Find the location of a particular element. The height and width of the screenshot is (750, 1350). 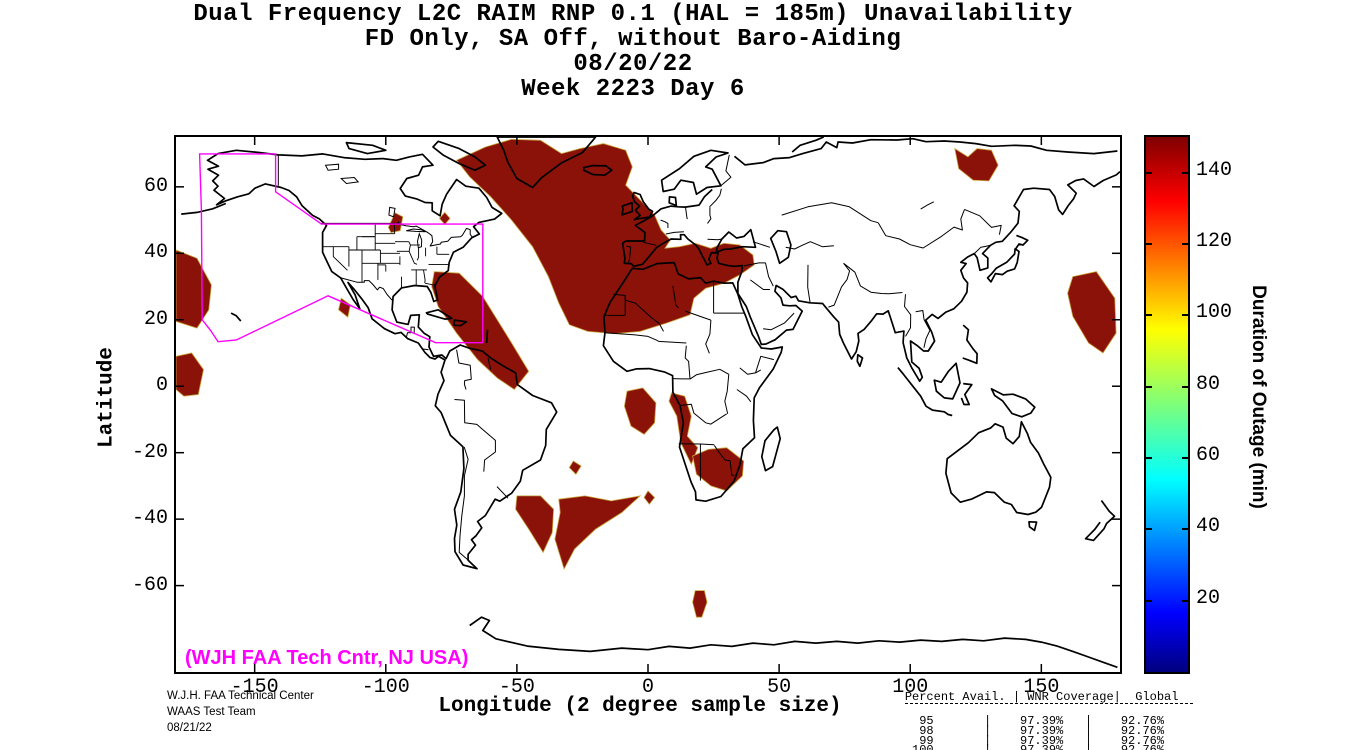

x-tick-label: 150 is located at coordinates (1041, 687).